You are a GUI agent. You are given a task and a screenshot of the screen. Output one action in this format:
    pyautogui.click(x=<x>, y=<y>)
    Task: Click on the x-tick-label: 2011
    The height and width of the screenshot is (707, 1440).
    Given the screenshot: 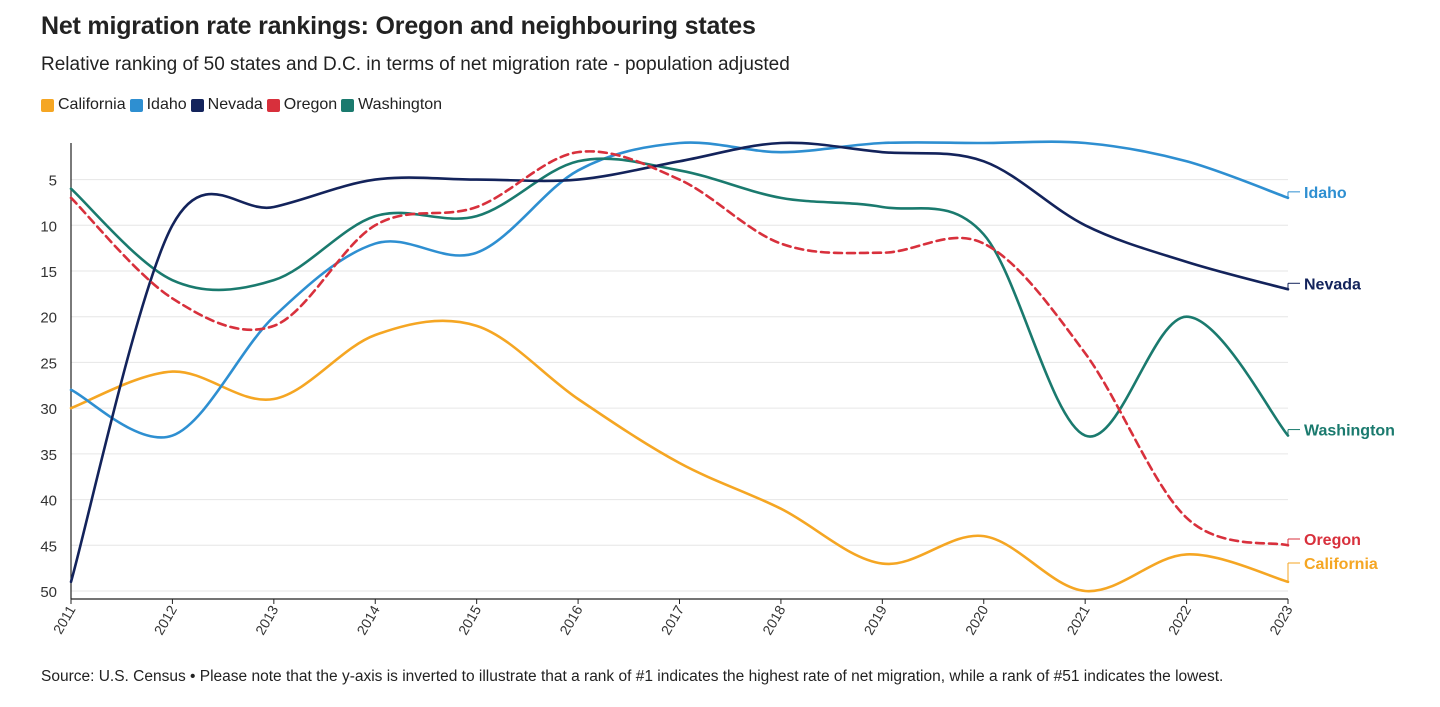 What is the action you would take?
    pyautogui.click(x=64, y=619)
    